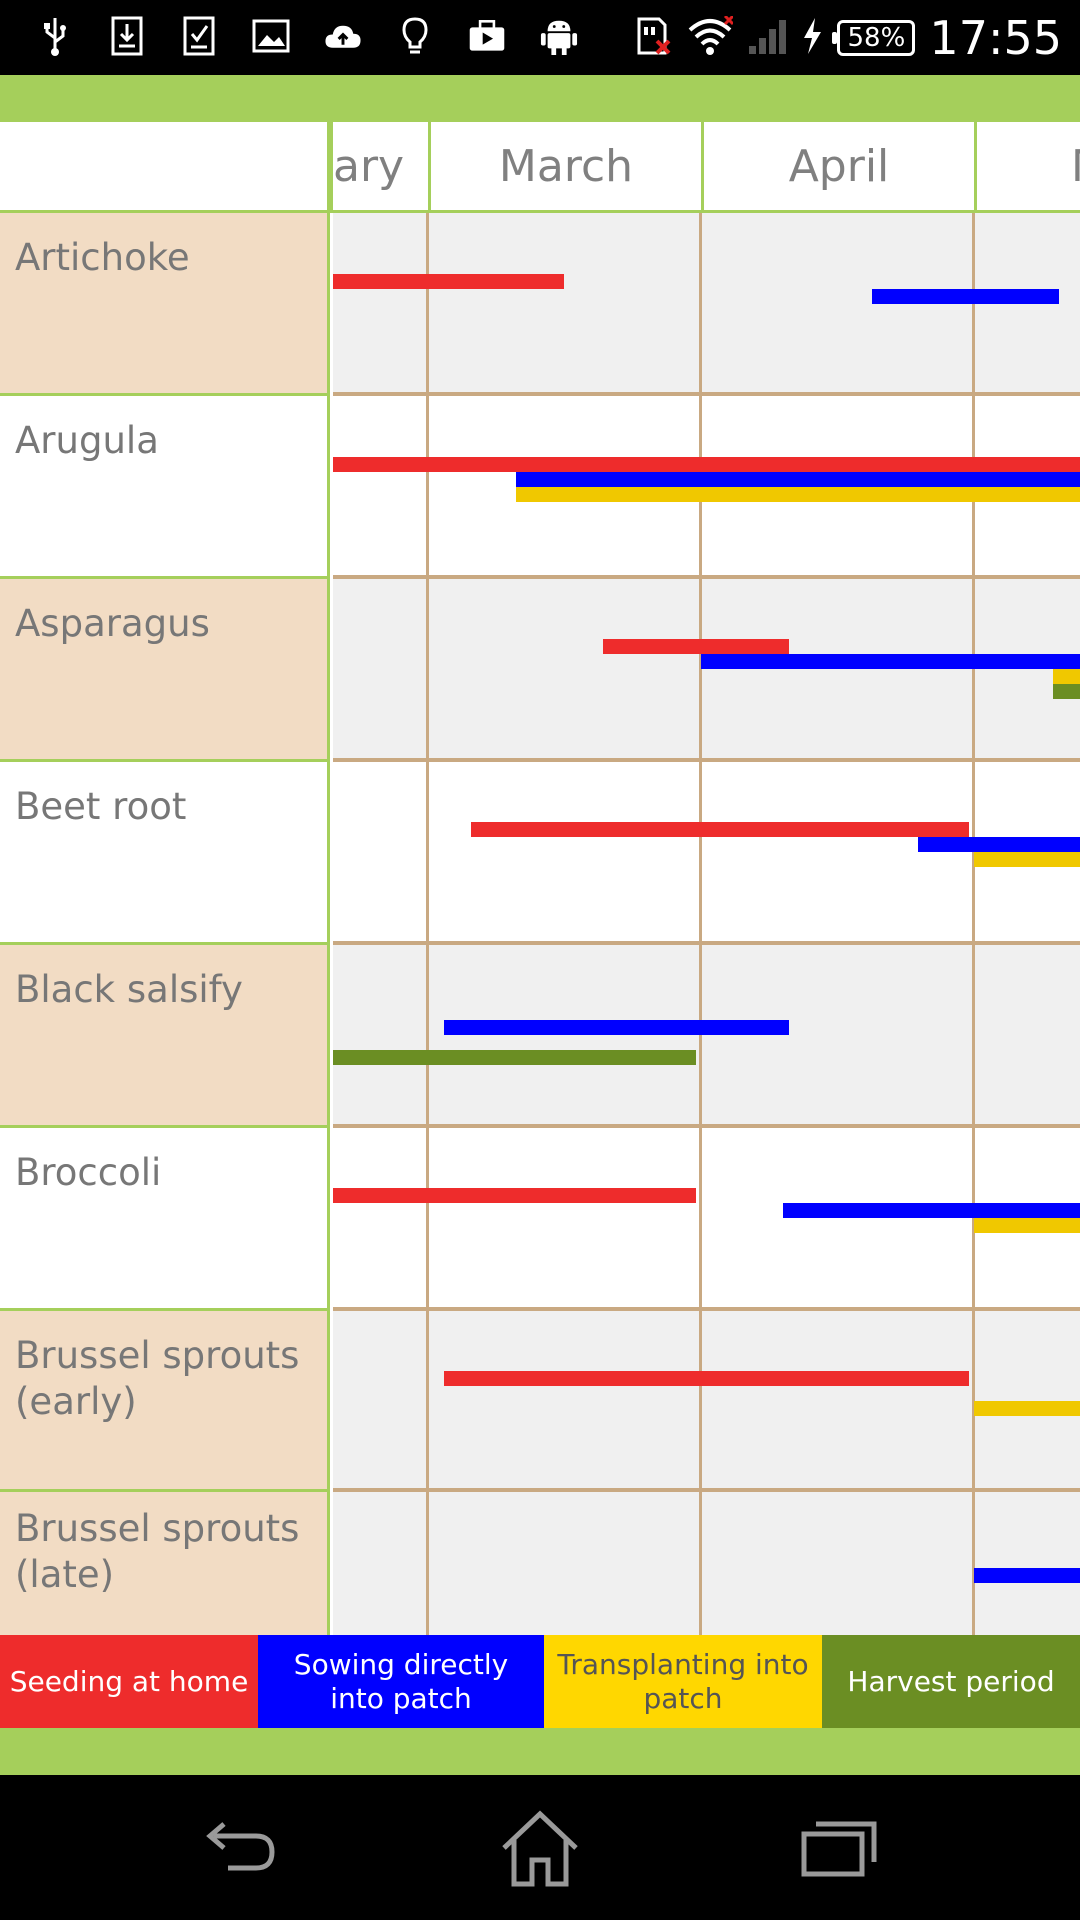 This screenshot has height=1920, width=1080. I want to click on battery-indicator: 58%, so click(874, 38).